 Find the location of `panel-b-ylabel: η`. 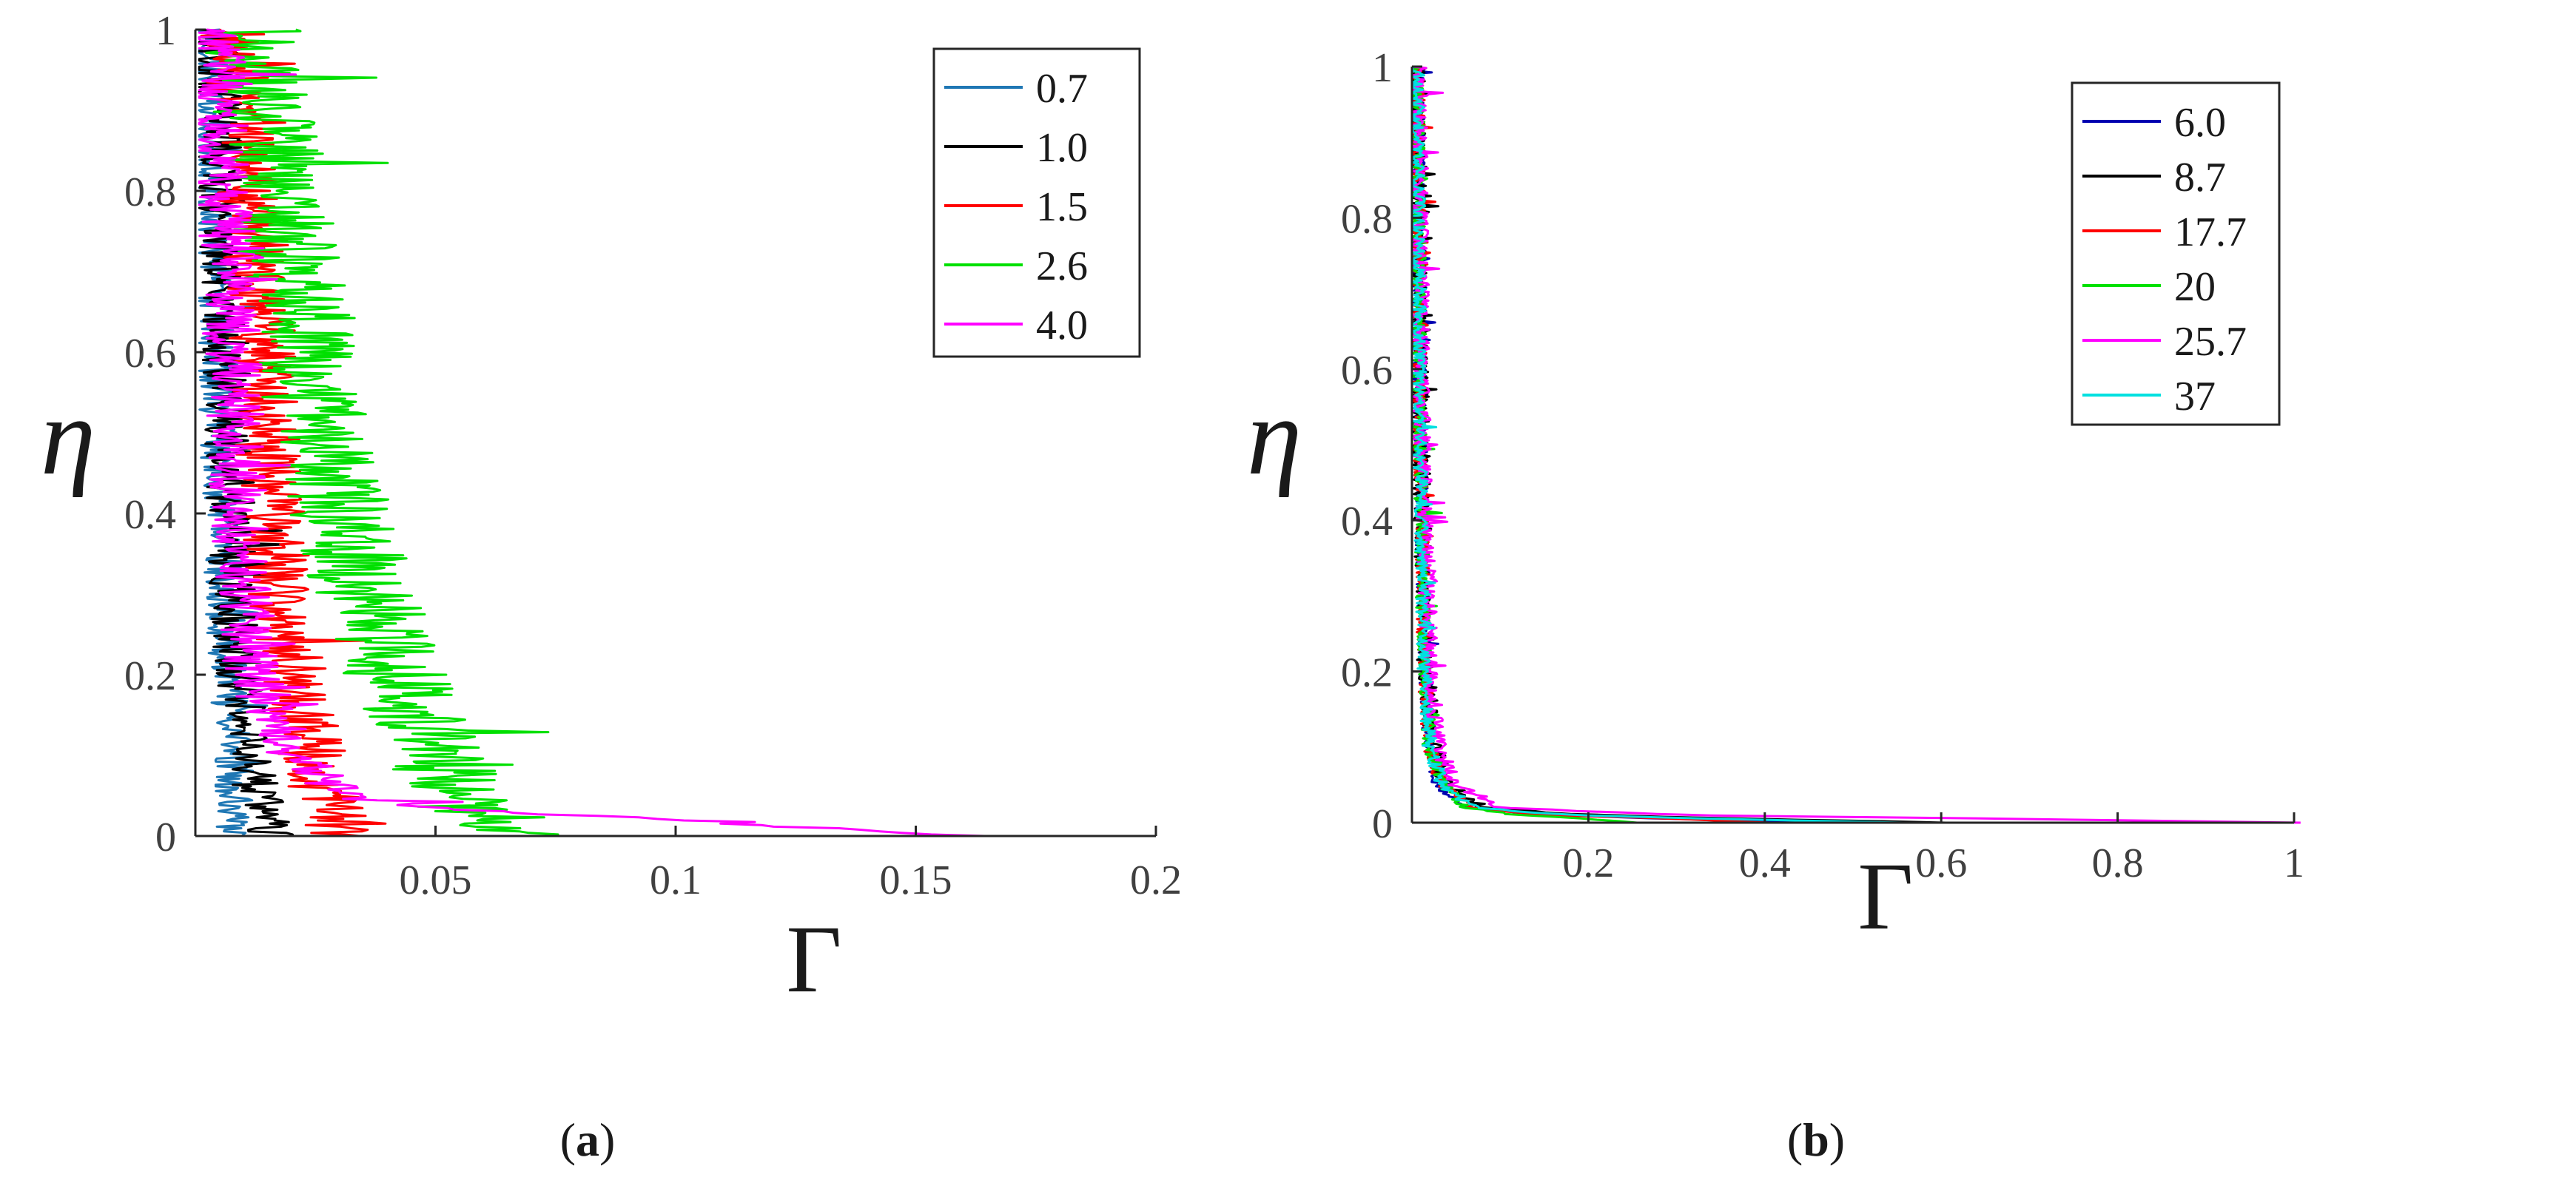

panel-b-ylabel: η is located at coordinates (1274, 436).